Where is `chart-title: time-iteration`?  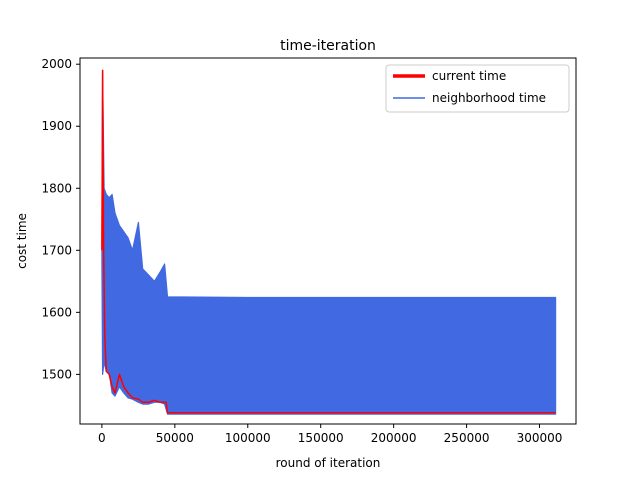
chart-title: time-iteration is located at coordinates (328, 46).